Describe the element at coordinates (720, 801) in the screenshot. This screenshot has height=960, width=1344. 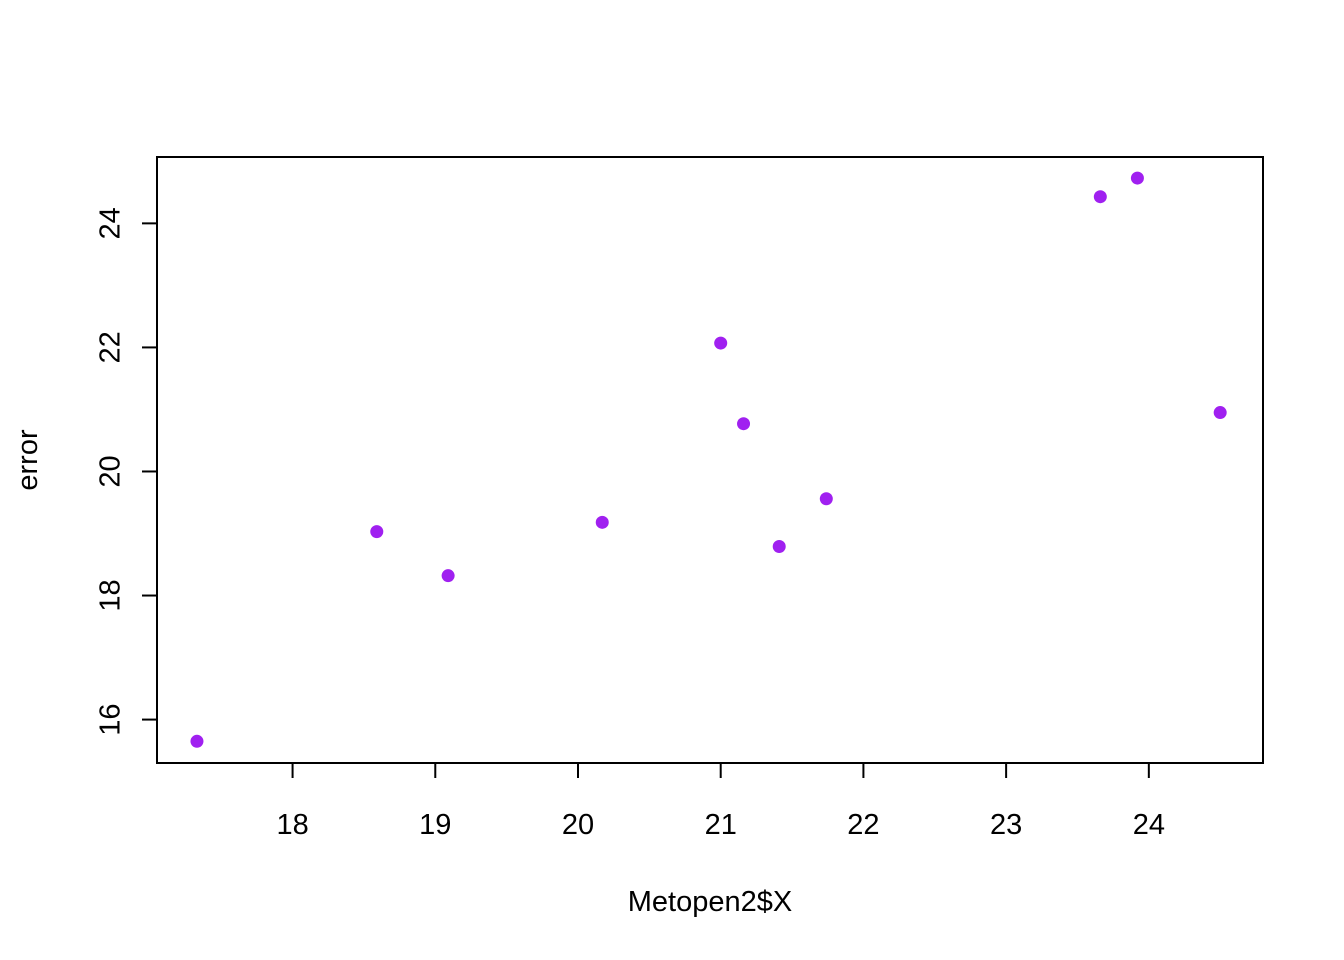
I see `x-axis: 18 19 20 21 22 23 24` at that location.